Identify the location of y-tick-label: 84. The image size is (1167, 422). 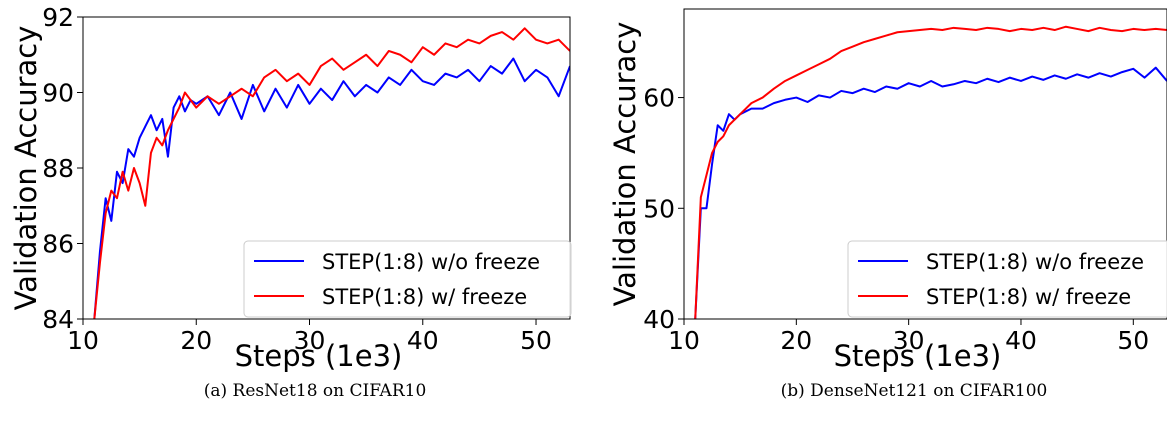
(58, 319).